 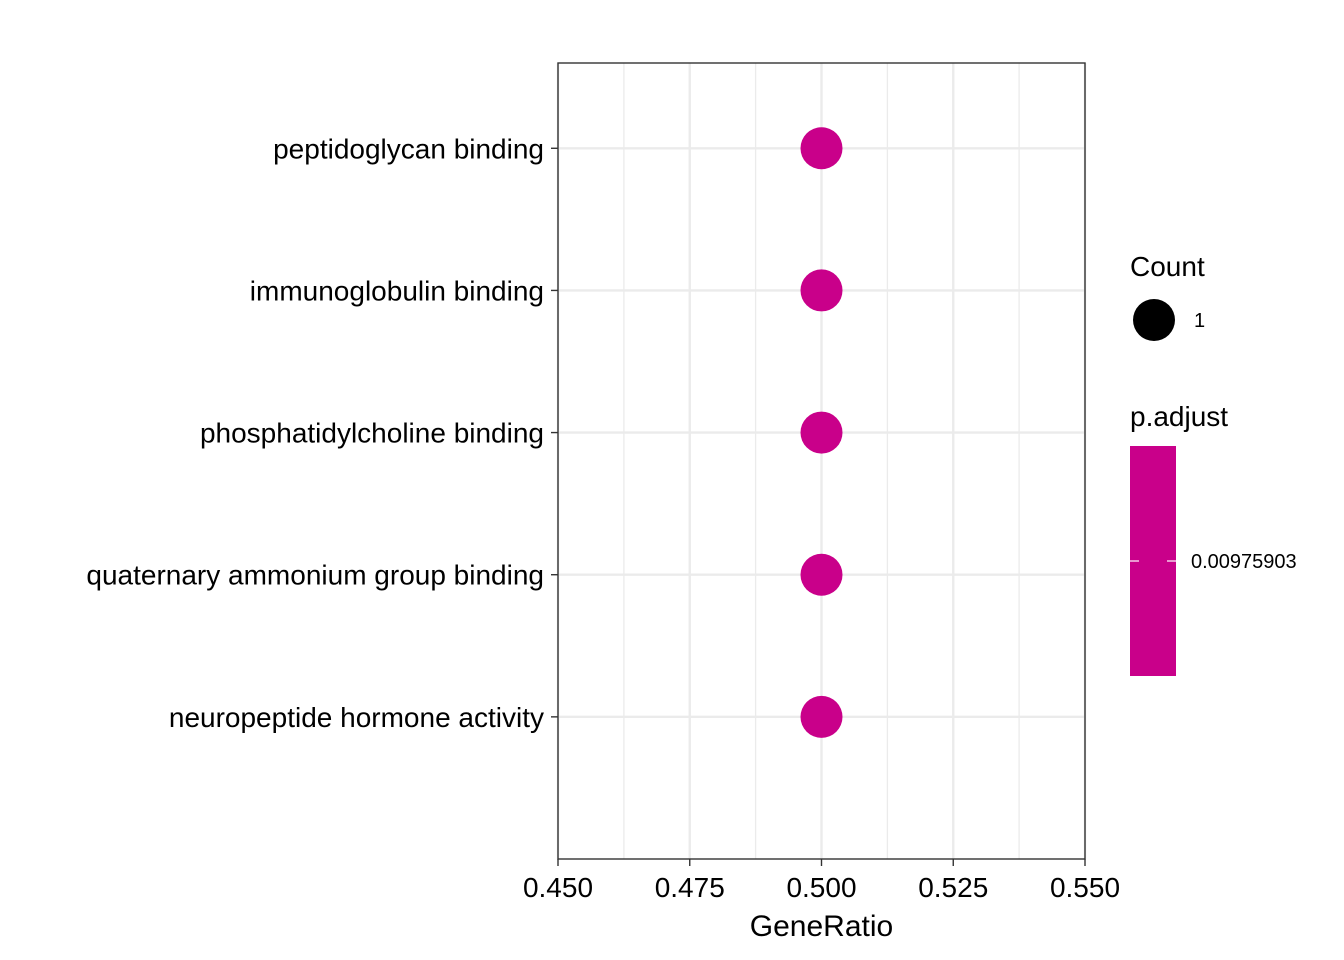 What do you see at coordinates (1244, 562) in the screenshot?
I see `legend-padjust-label: 0.00975903` at bounding box center [1244, 562].